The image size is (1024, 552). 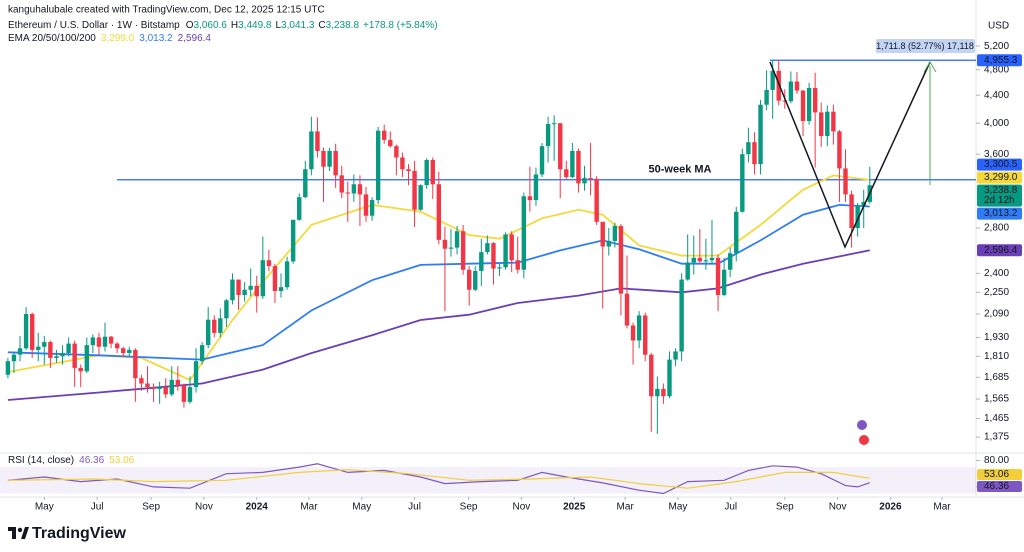 What do you see at coordinates (996, 418) in the screenshot?
I see `y-tick-label: 1,465` at bounding box center [996, 418].